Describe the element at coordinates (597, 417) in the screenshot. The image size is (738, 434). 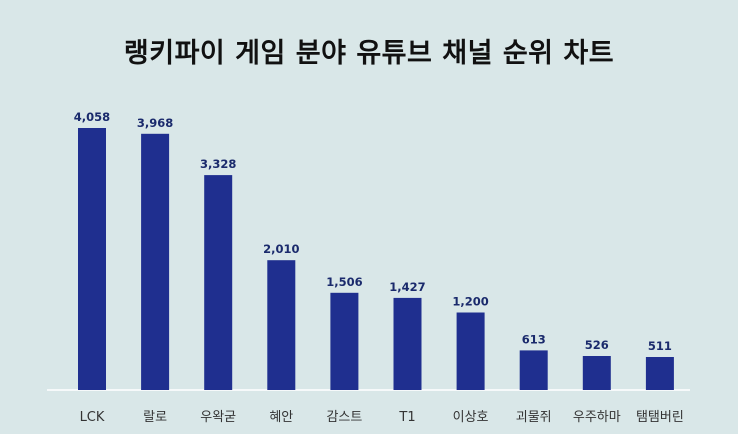
I see `x-tick-label-9: 우주하마` at that location.